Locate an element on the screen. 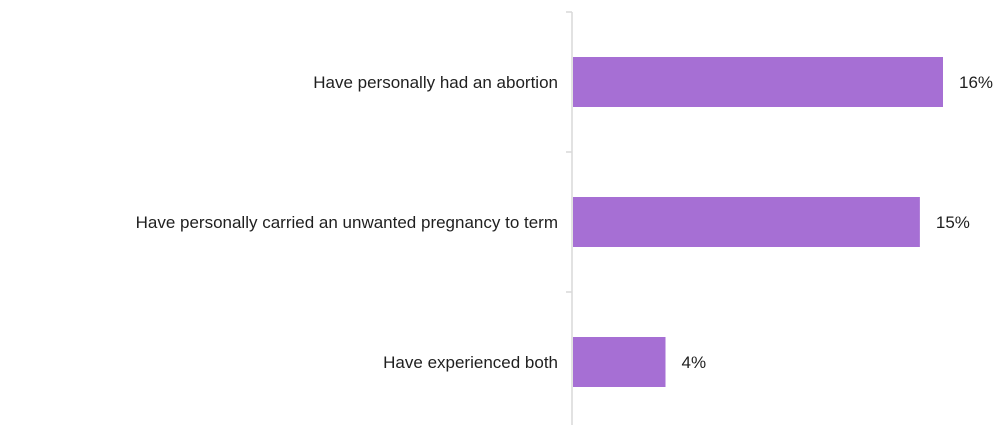 This screenshot has width=1002, height=430. value-label-1: 16% is located at coordinates (976, 82).